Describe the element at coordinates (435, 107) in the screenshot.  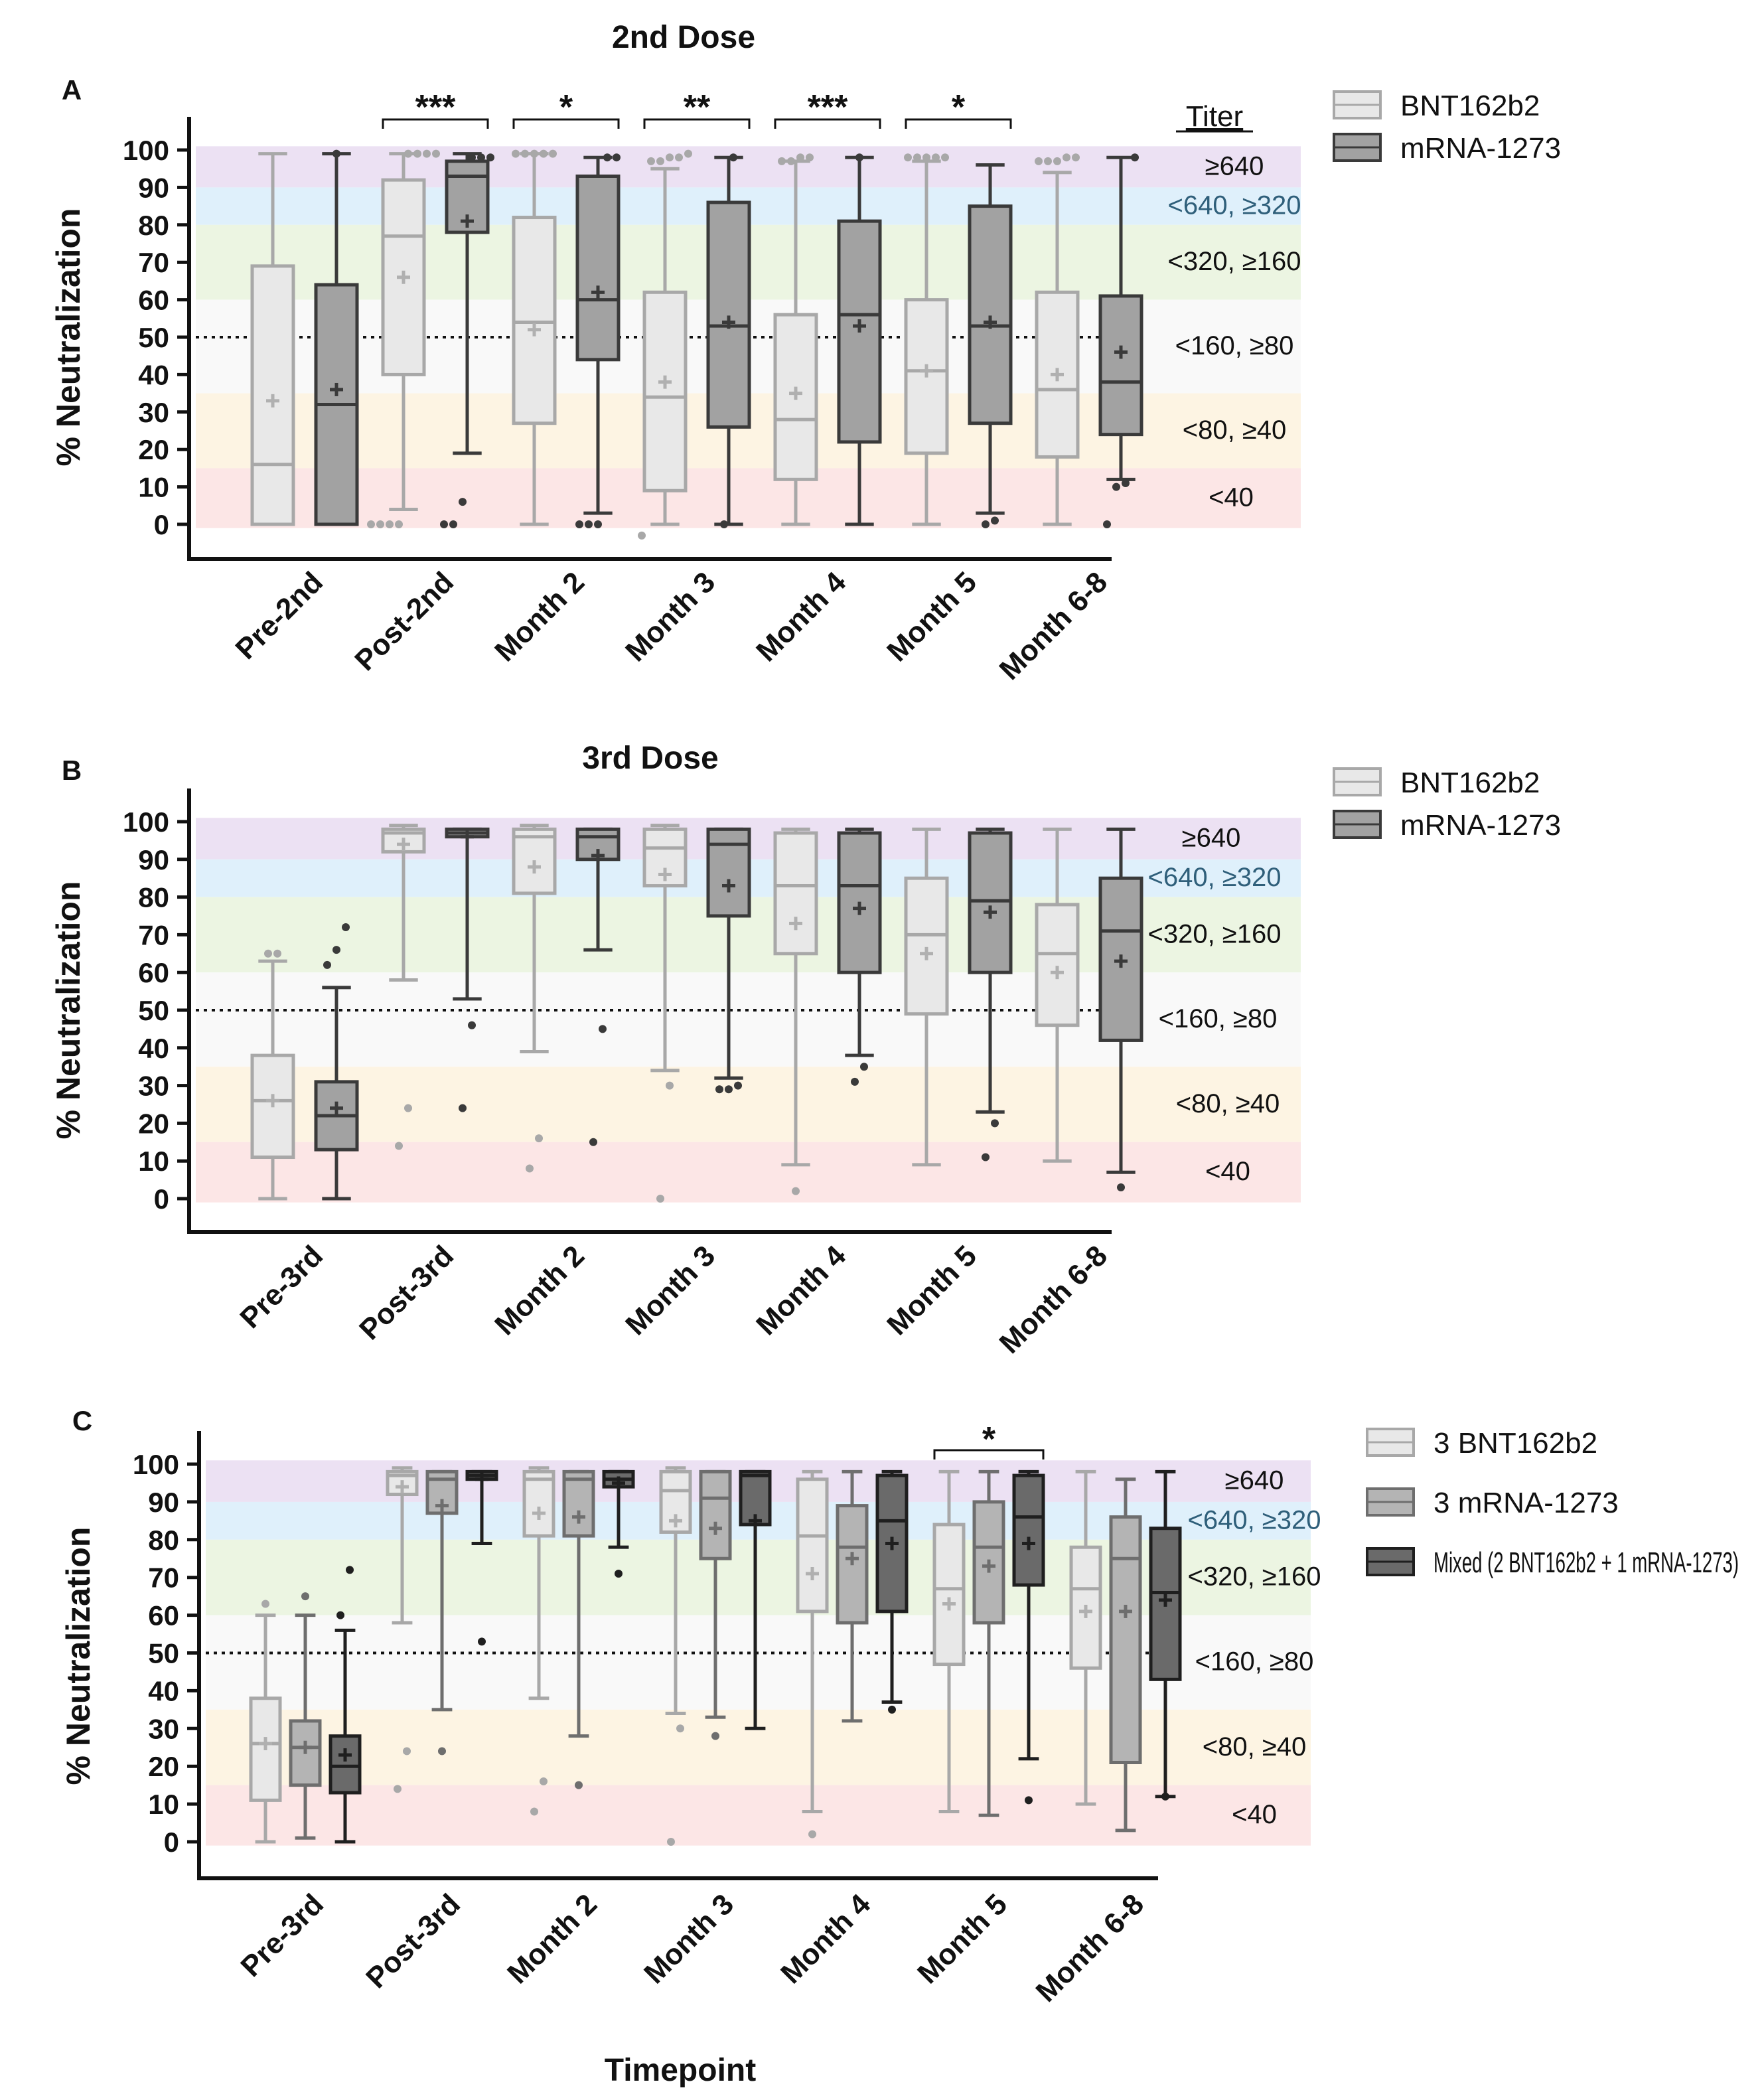
I see `significance-label: ***` at that location.